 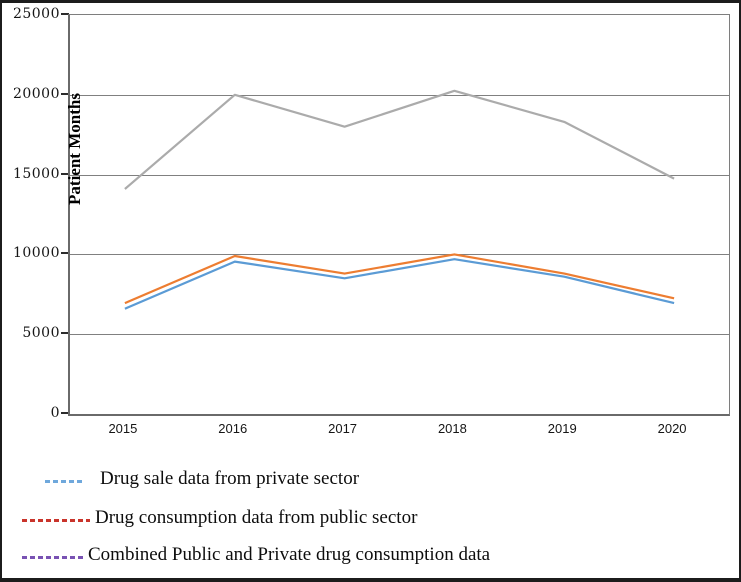 What do you see at coordinates (562, 428) in the screenshot?
I see `x-tick-label: 2019` at bounding box center [562, 428].